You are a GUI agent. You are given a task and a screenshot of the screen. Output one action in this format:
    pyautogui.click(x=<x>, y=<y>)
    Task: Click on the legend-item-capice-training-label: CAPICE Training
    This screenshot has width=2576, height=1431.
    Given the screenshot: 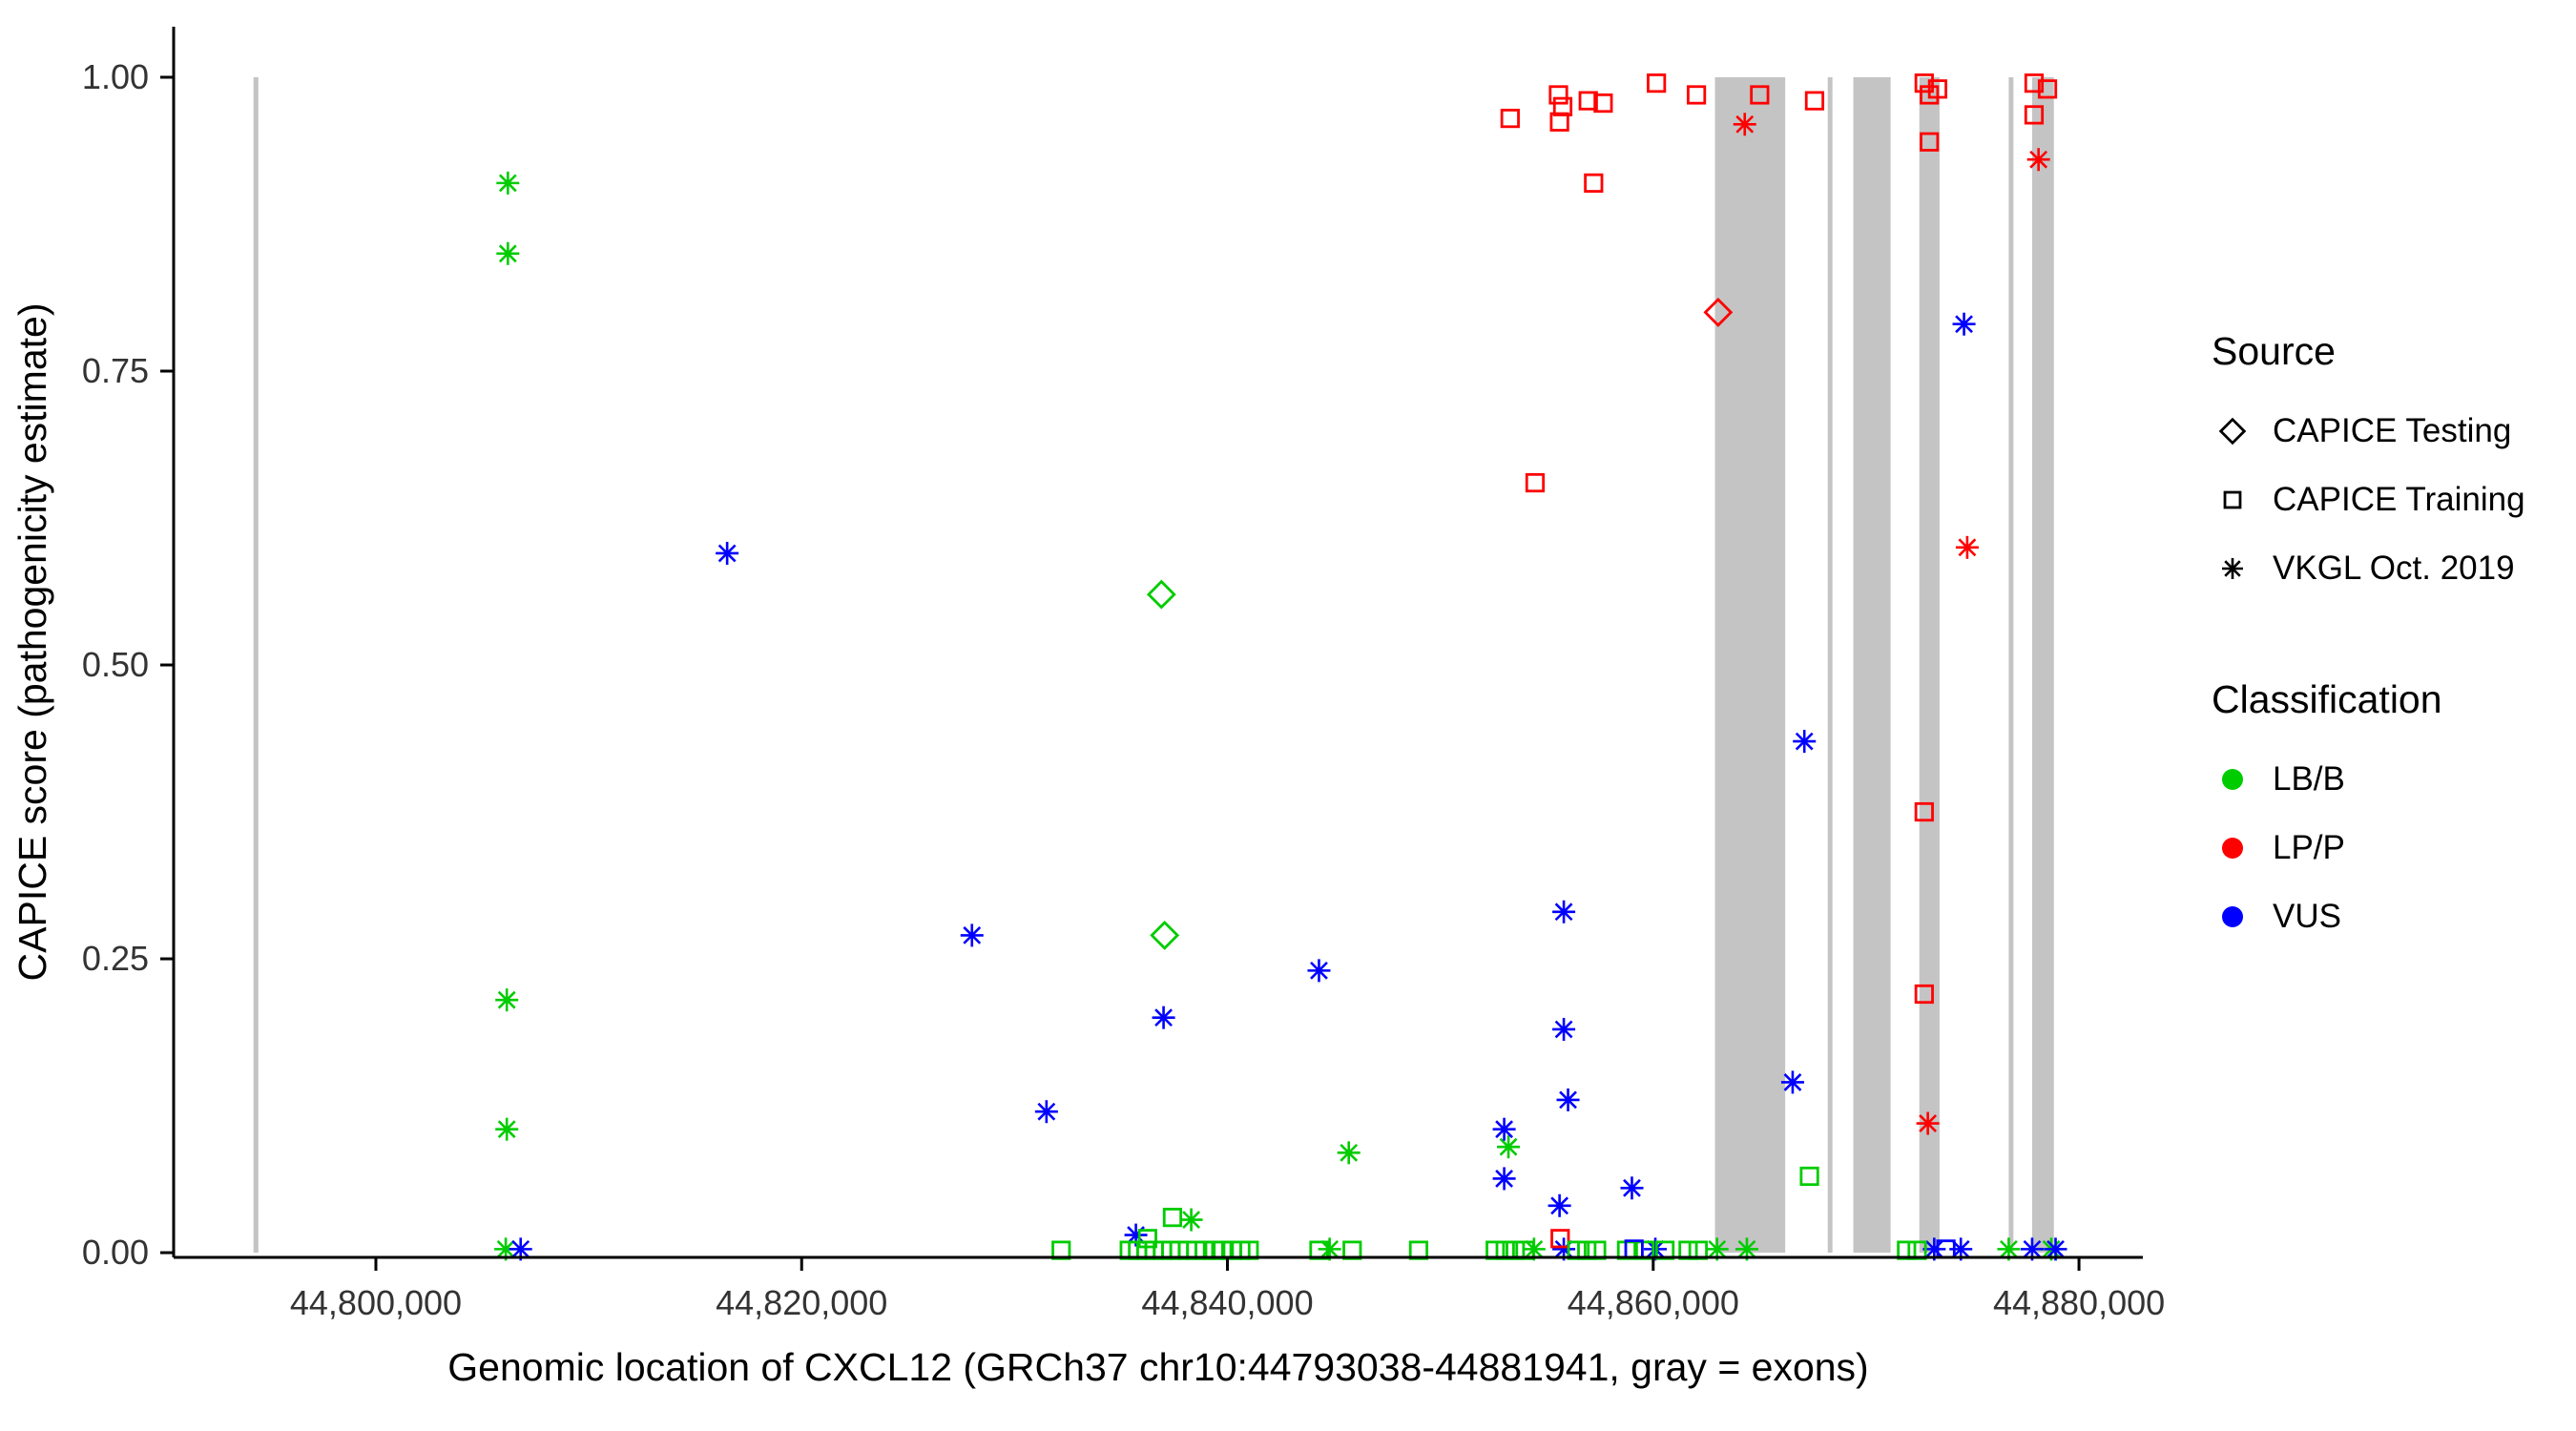 What is the action you would take?
    pyautogui.click(x=2399, y=500)
    